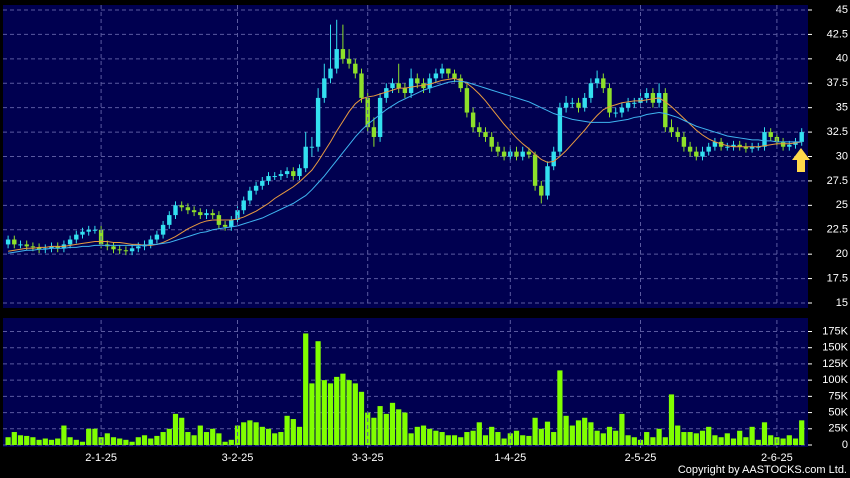 This screenshot has width=850, height=478. Describe the element at coordinates (842, 303) in the screenshot. I see `y-tick-label: 15` at that location.